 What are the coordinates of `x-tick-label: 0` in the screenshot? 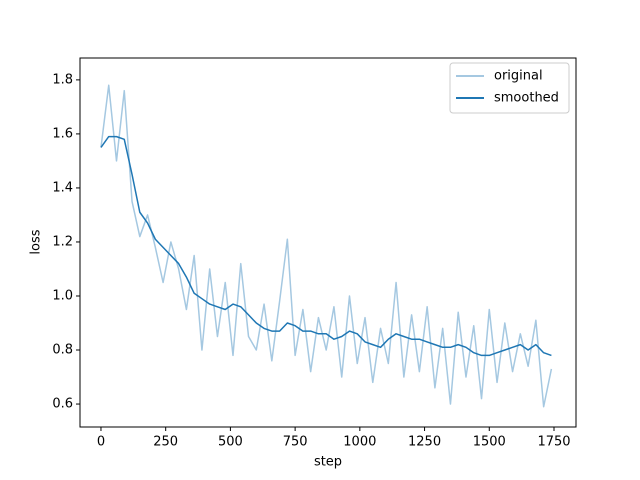 It's located at (101, 442).